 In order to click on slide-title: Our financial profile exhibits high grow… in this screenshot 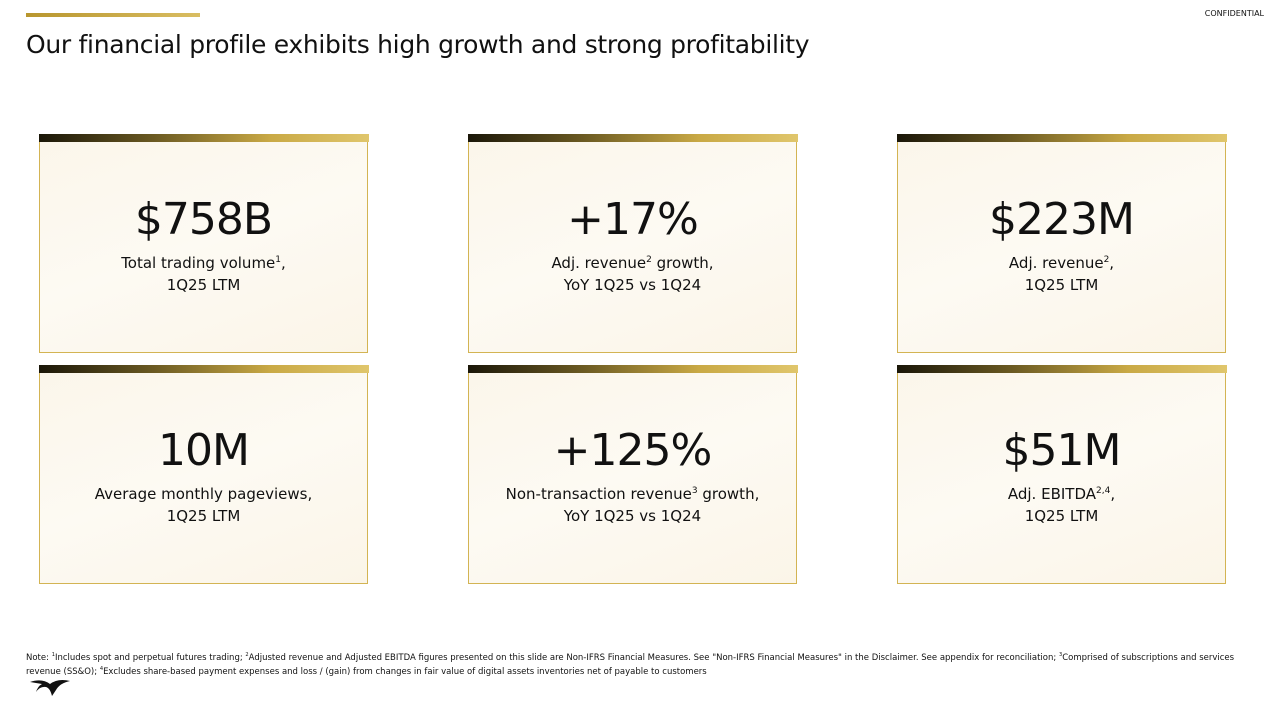, I will do `click(418, 44)`.